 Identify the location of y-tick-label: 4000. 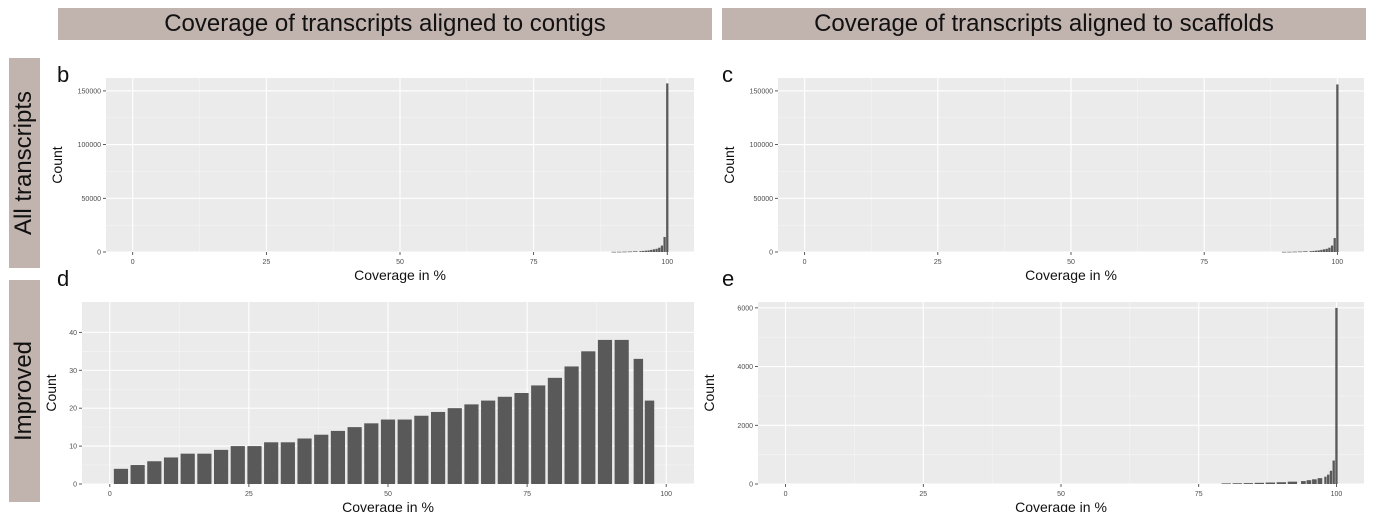
(745, 367).